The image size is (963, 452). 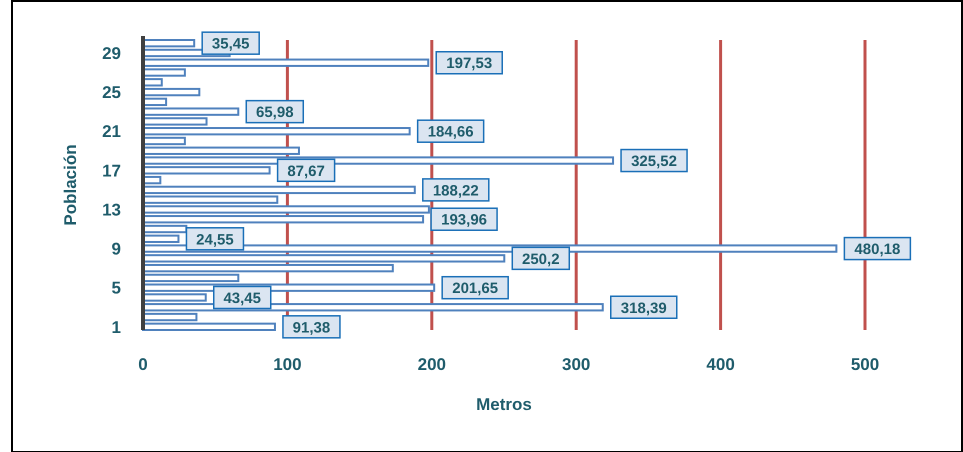 I want to click on data-label: 91,38, so click(x=311, y=327).